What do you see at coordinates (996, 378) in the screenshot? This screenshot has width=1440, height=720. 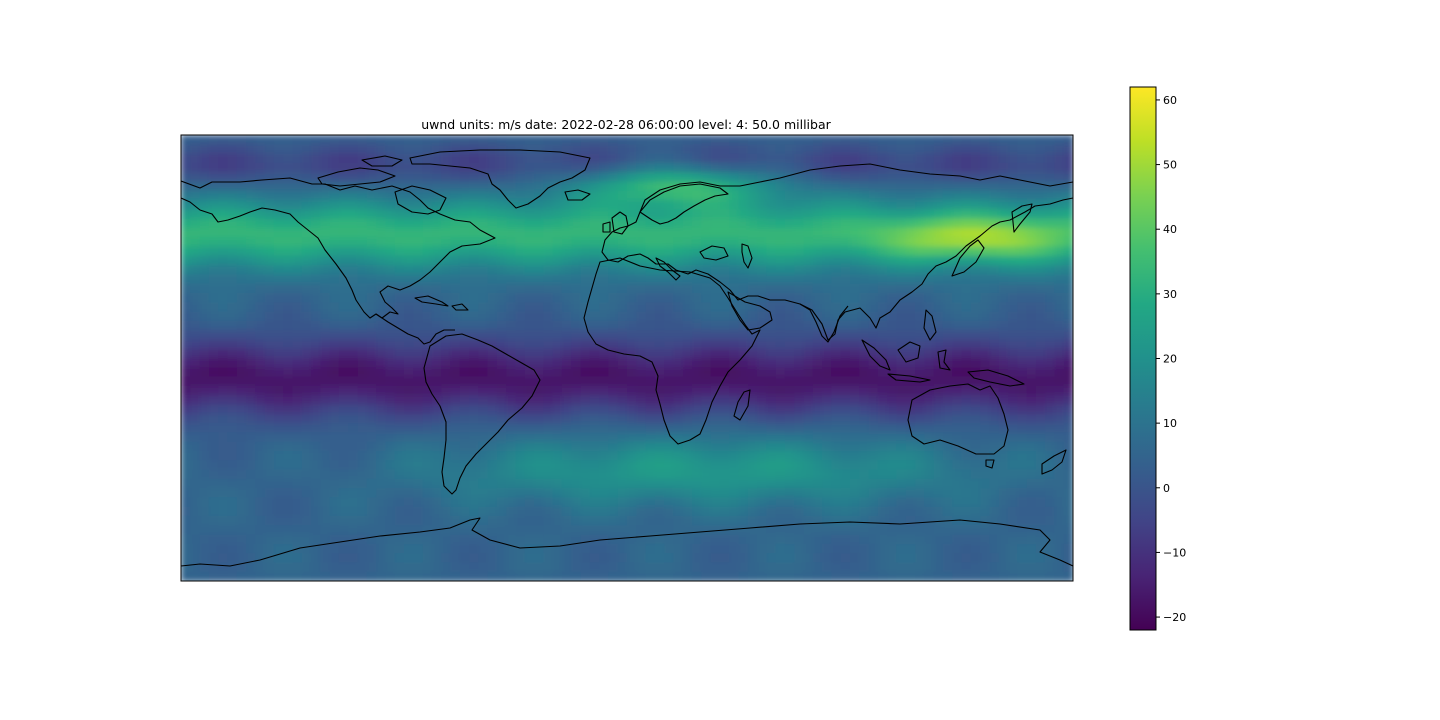 I see `coastline-new-guinea` at bounding box center [996, 378].